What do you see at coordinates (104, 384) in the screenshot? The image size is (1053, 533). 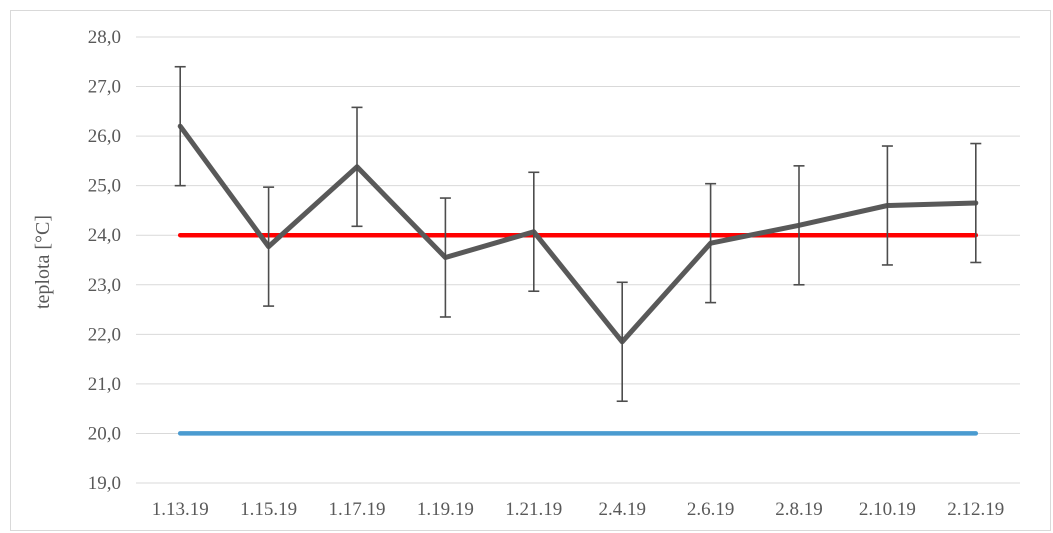 I see `y-tick-label: 21,0` at bounding box center [104, 384].